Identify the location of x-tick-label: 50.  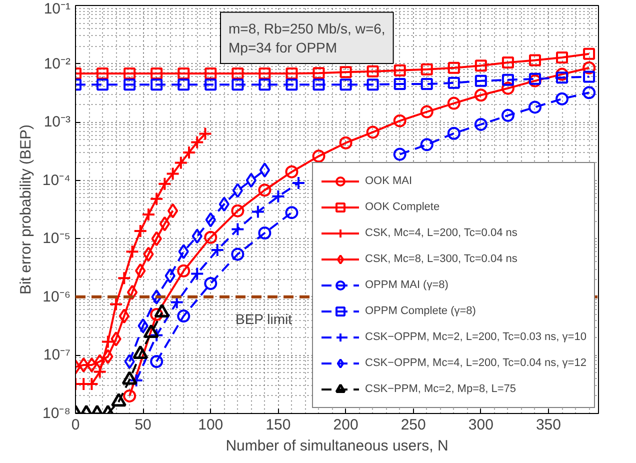
(143, 425).